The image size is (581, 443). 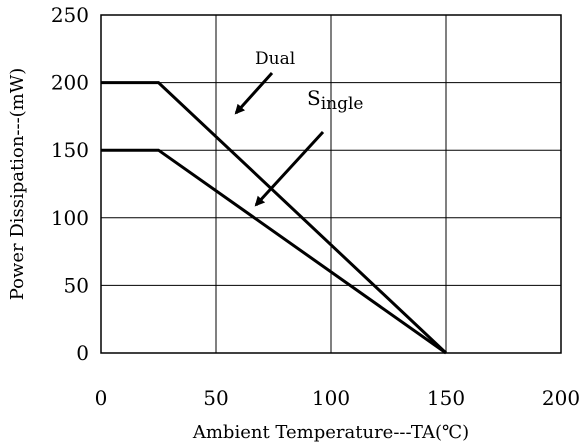 I want to click on x-axis-title: Ambient Temperature---TA(℃), so click(x=330, y=432).